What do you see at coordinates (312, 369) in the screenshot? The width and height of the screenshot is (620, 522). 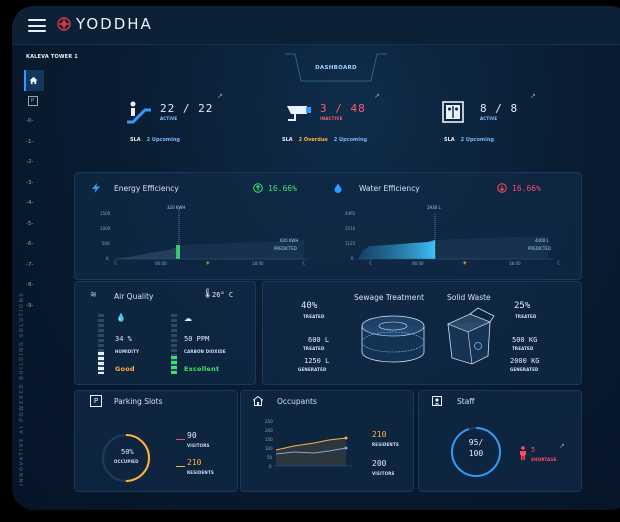 I see `sewage-generated-label: GENERATED` at bounding box center [312, 369].